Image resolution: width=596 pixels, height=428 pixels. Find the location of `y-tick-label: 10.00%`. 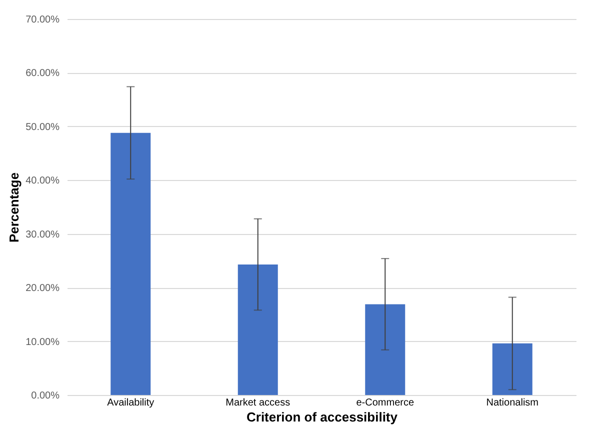

y-tick-label: 10.00% is located at coordinates (43, 342).